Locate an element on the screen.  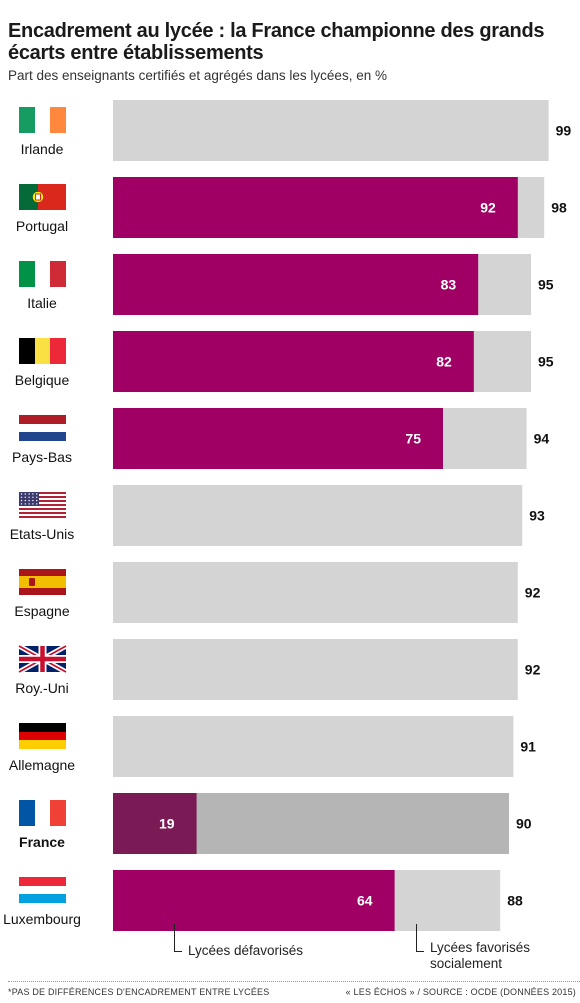
category-label: Espagne is located at coordinates (41, 611).